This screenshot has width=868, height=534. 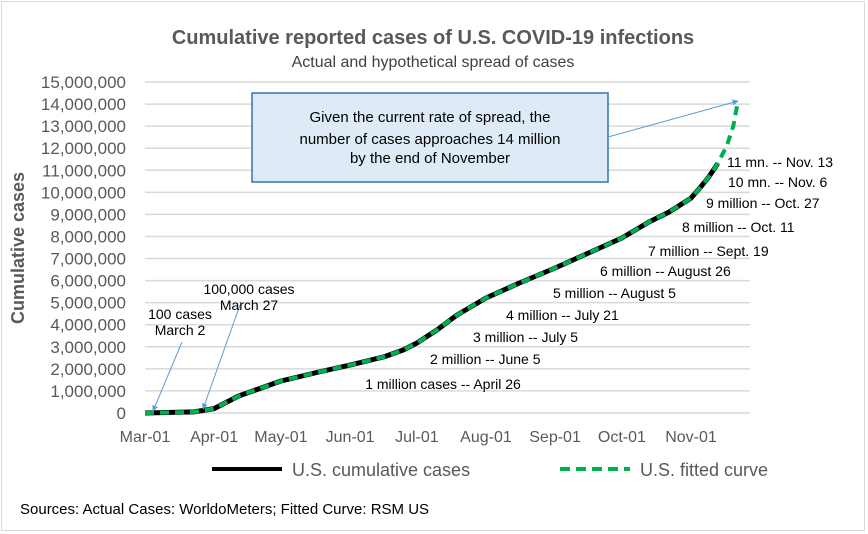 I want to click on annotation-6m: 6 million -- August 26, so click(x=665, y=271).